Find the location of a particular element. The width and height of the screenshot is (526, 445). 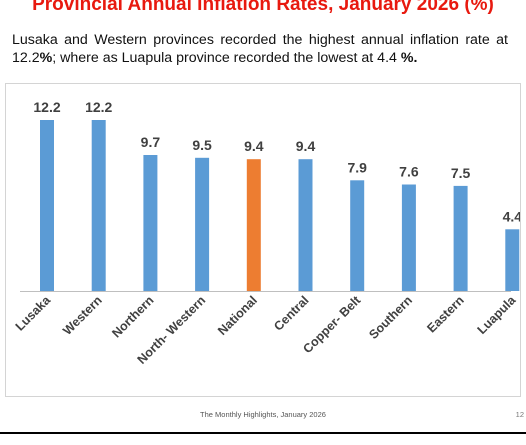

page-number: 12 is located at coordinates (519, 414).